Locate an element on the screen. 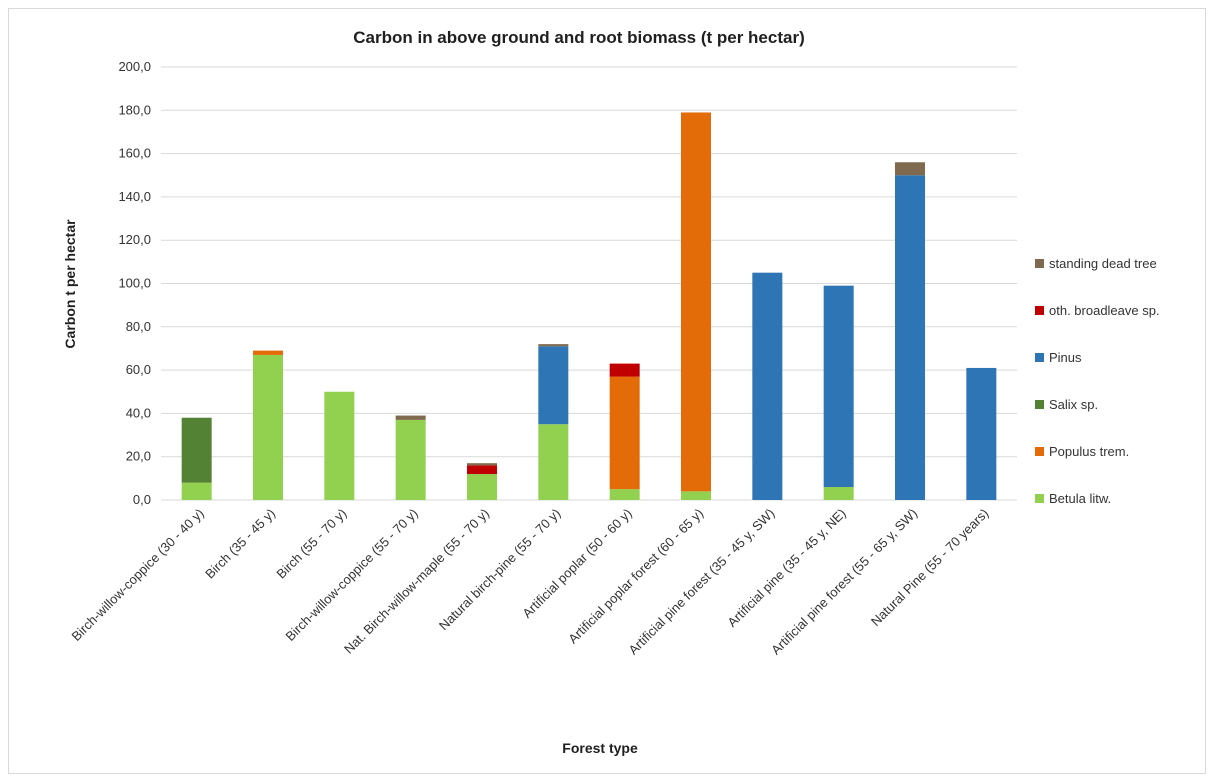  y-tick-label: 100,0 is located at coordinates (134, 283).